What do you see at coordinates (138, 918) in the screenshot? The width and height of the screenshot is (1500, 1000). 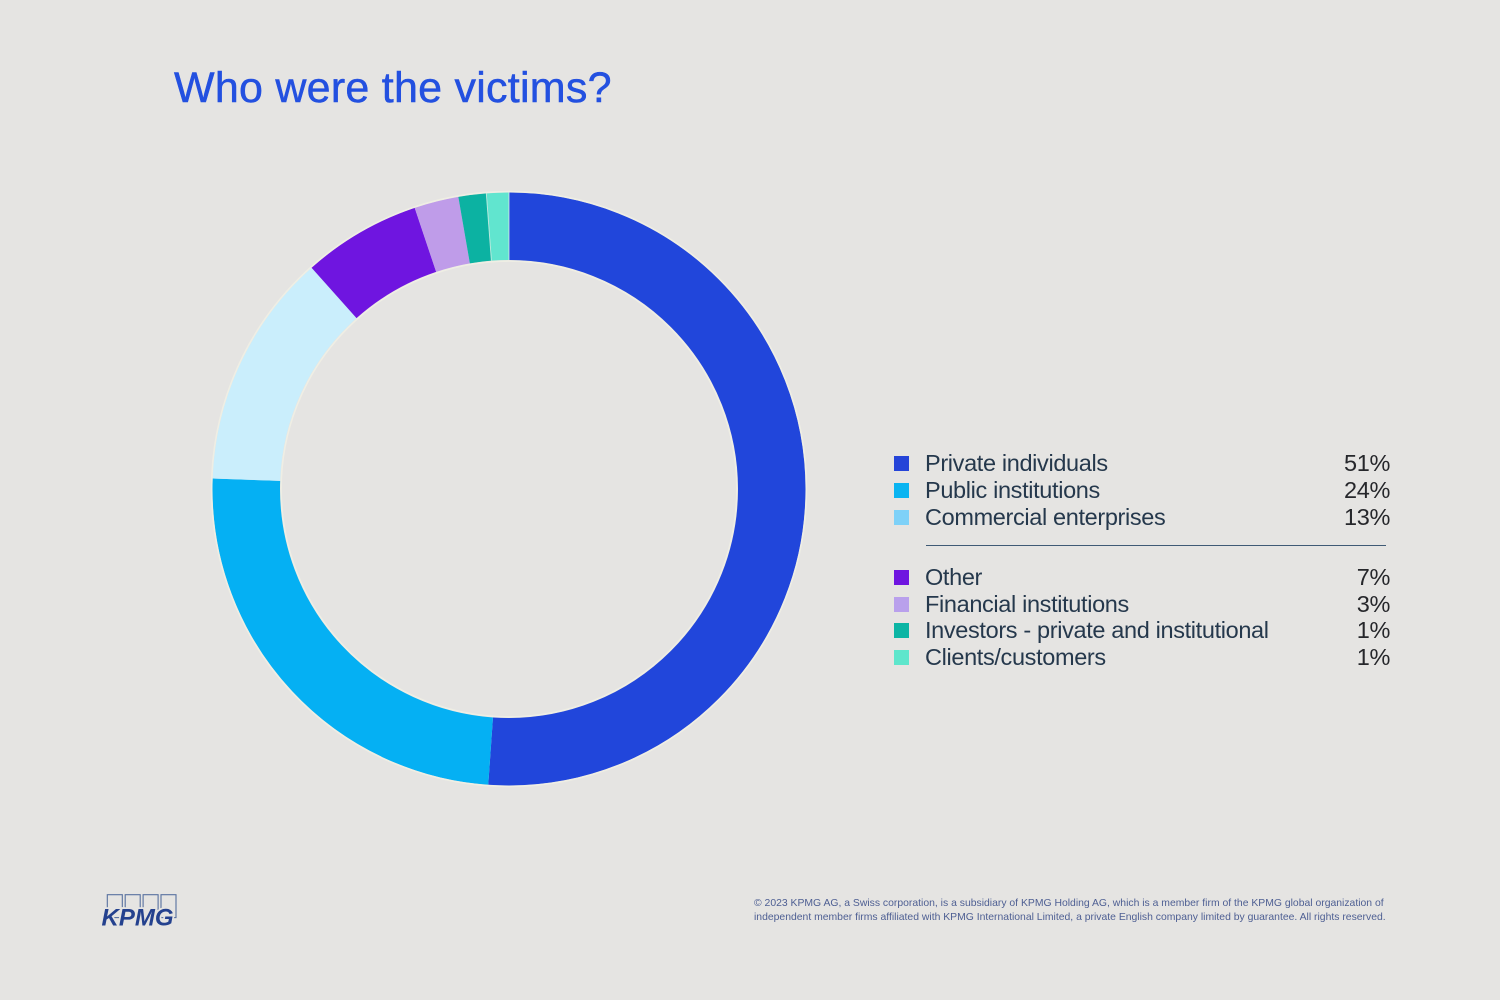 I see `svg-text: KPMG` at bounding box center [138, 918].